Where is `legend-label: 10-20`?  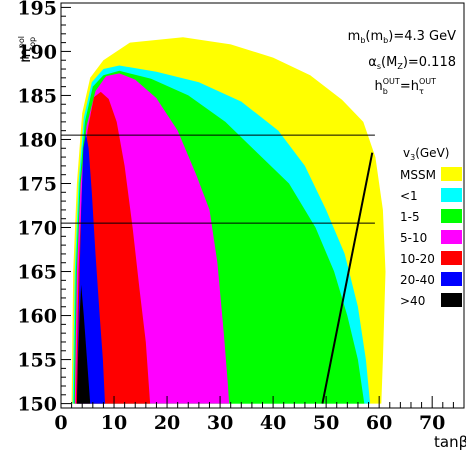
legend-label: 10-20 is located at coordinates (417, 259).